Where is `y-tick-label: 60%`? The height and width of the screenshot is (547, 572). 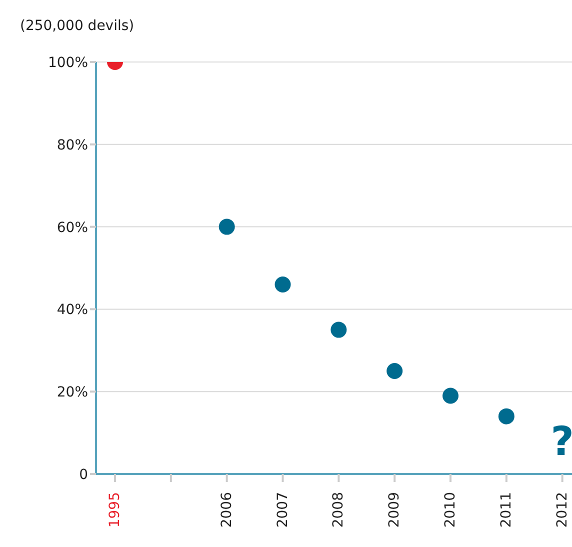
y-tick-label: 60% is located at coordinates (72, 228).